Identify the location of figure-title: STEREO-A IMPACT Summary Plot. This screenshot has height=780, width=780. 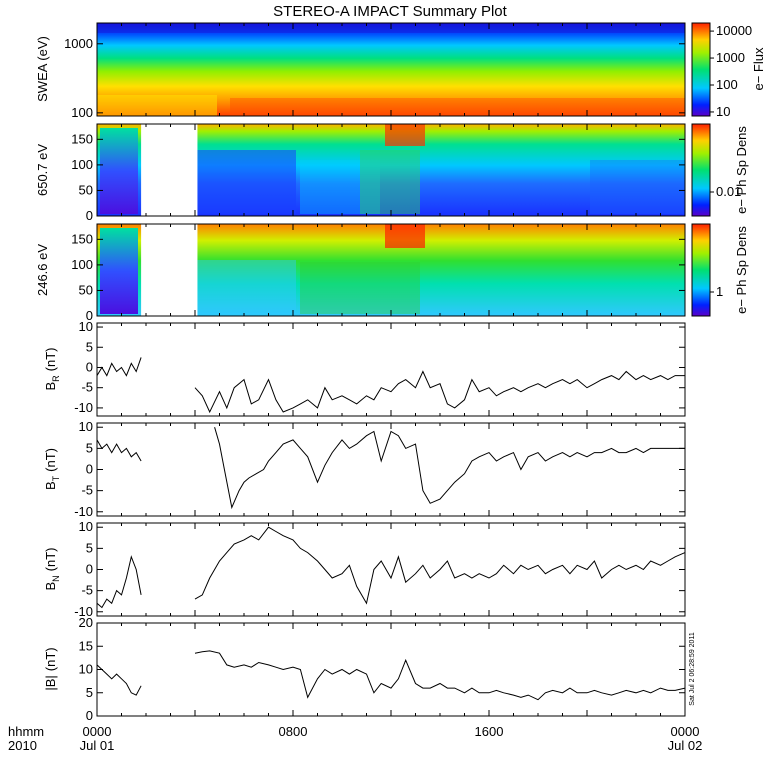
(390, 11).